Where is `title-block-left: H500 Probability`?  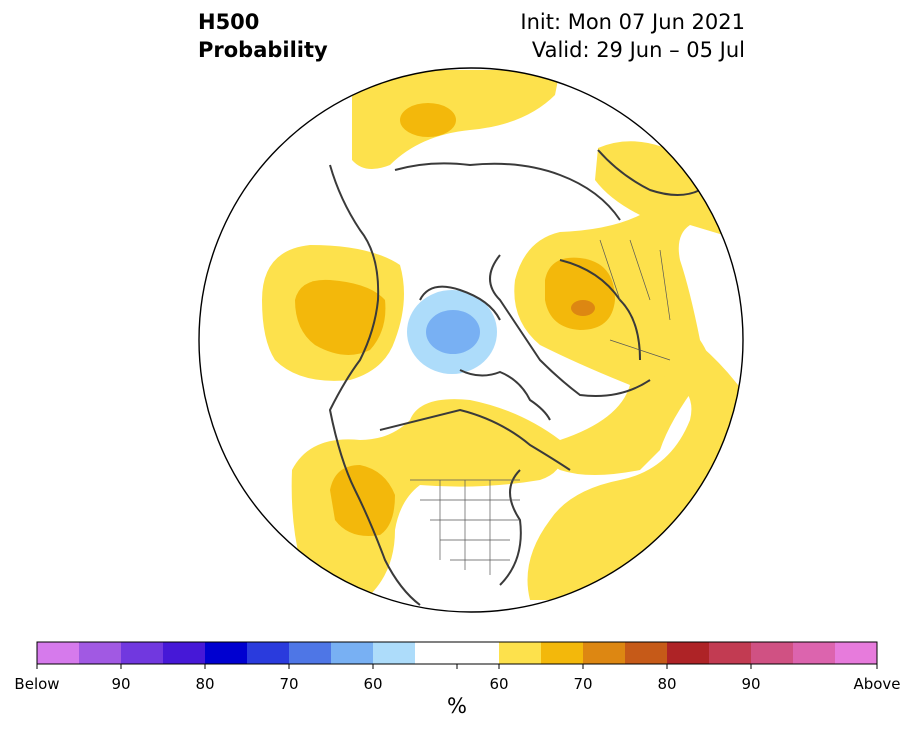
title-block-left: H500 Probability is located at coordinates (263, 36).